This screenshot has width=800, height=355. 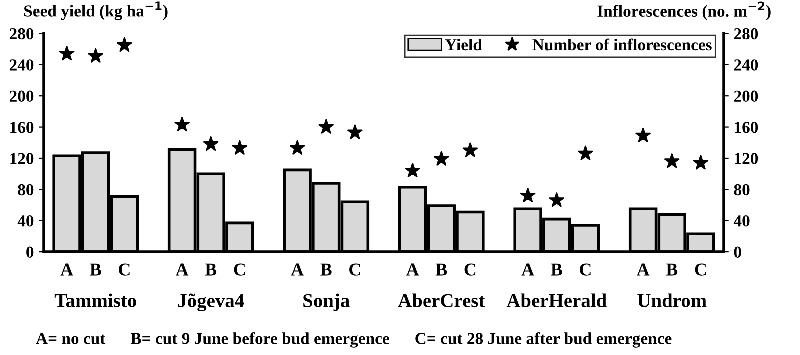 I want to click on y2-tick-label: 200, so click(x=746, y=96).